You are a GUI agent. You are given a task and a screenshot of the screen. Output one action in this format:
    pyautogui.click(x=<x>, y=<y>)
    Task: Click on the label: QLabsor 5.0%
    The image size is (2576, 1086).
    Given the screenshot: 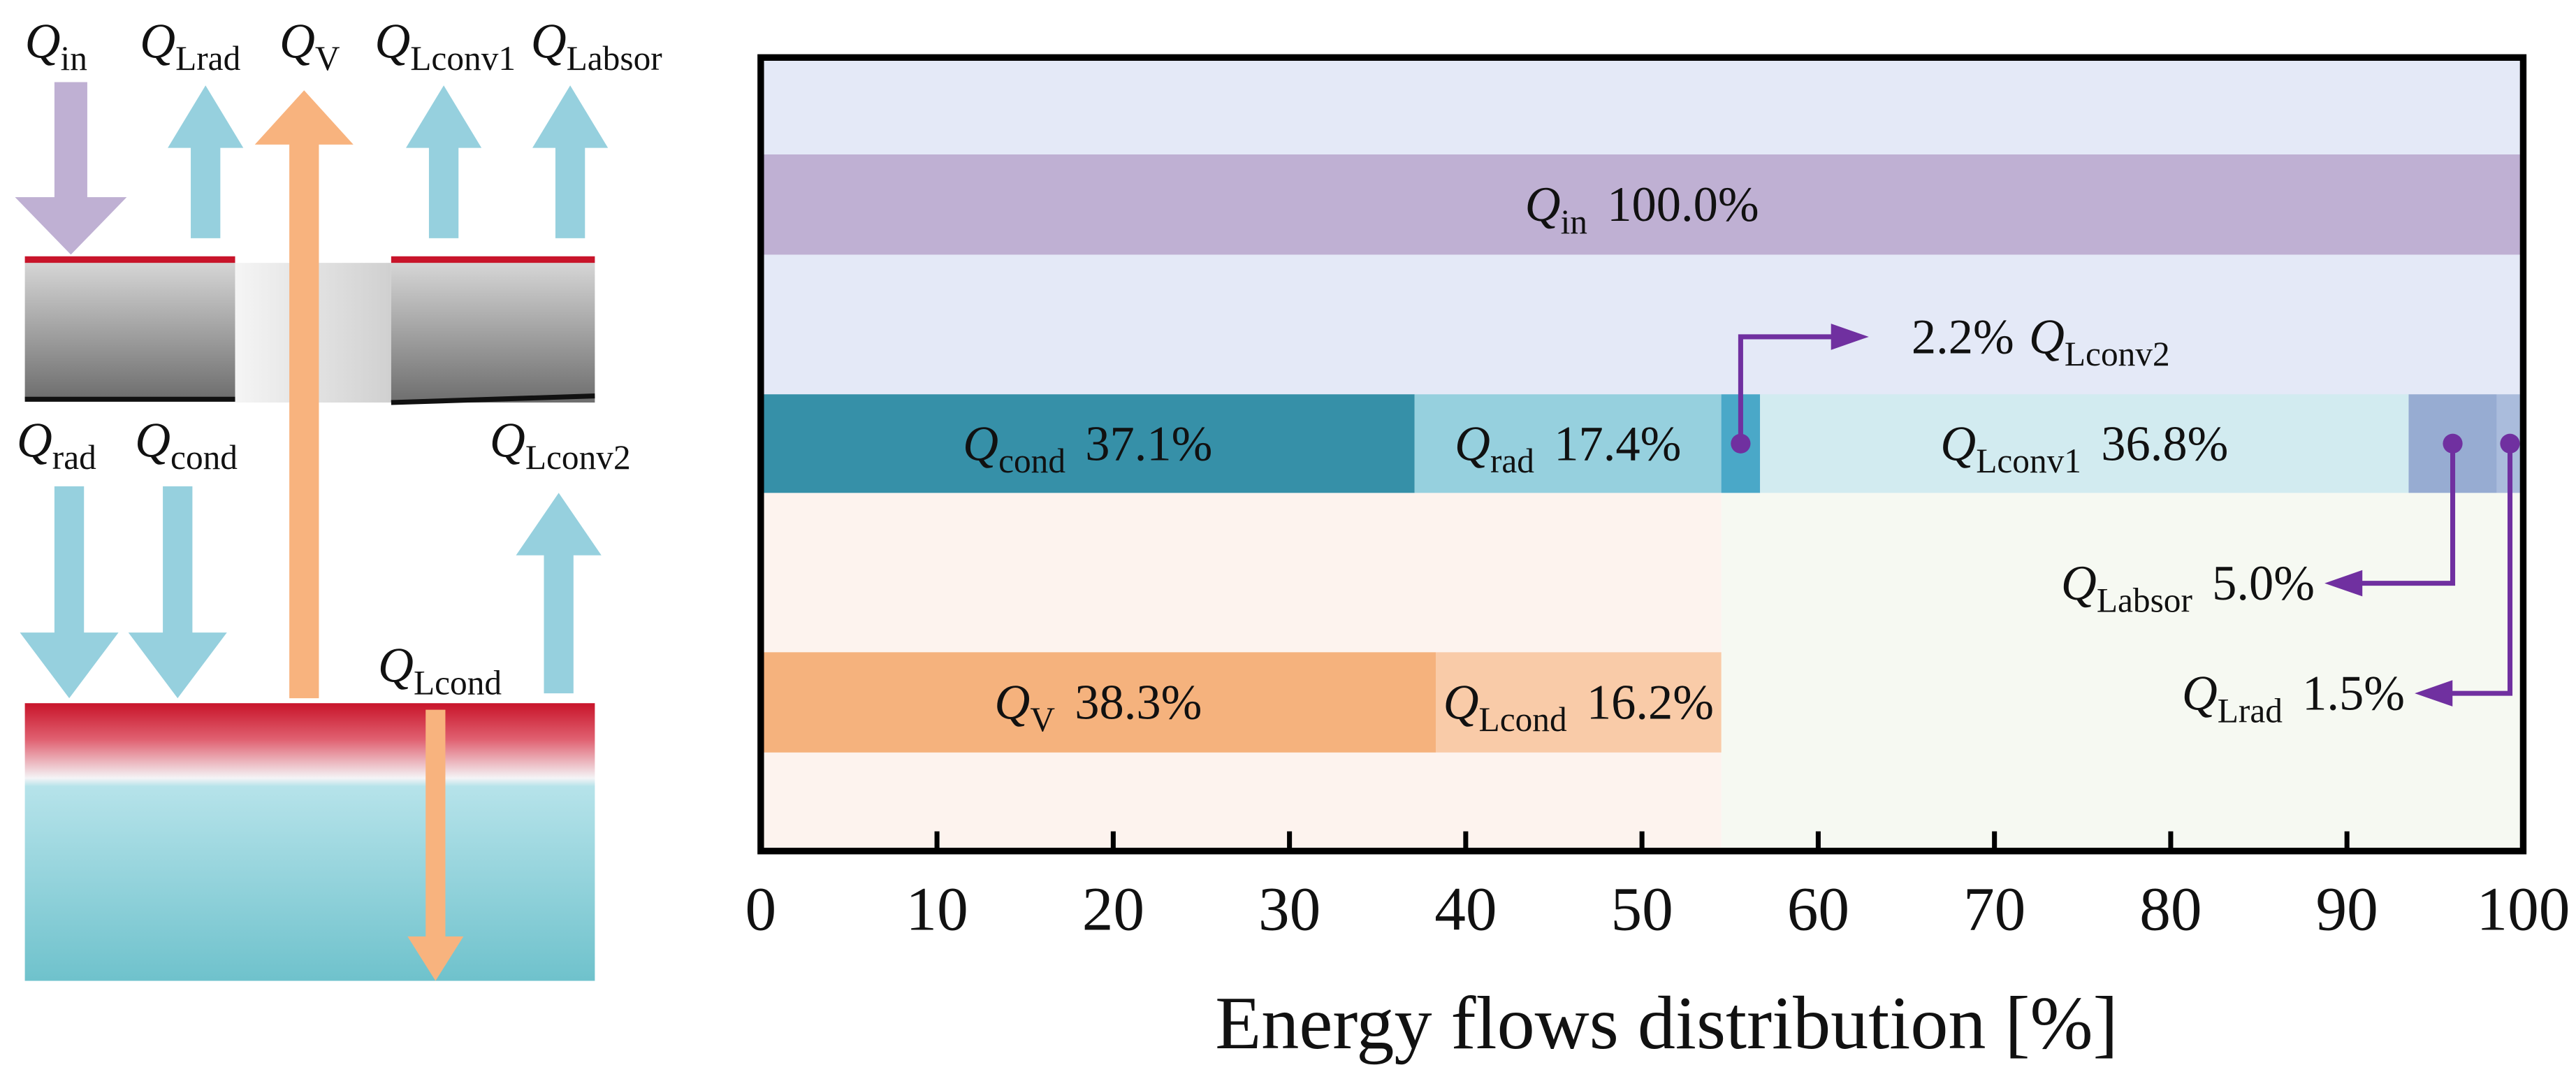 What is the action you would take?
    pyautogui.click(x=2188, y=588)
    